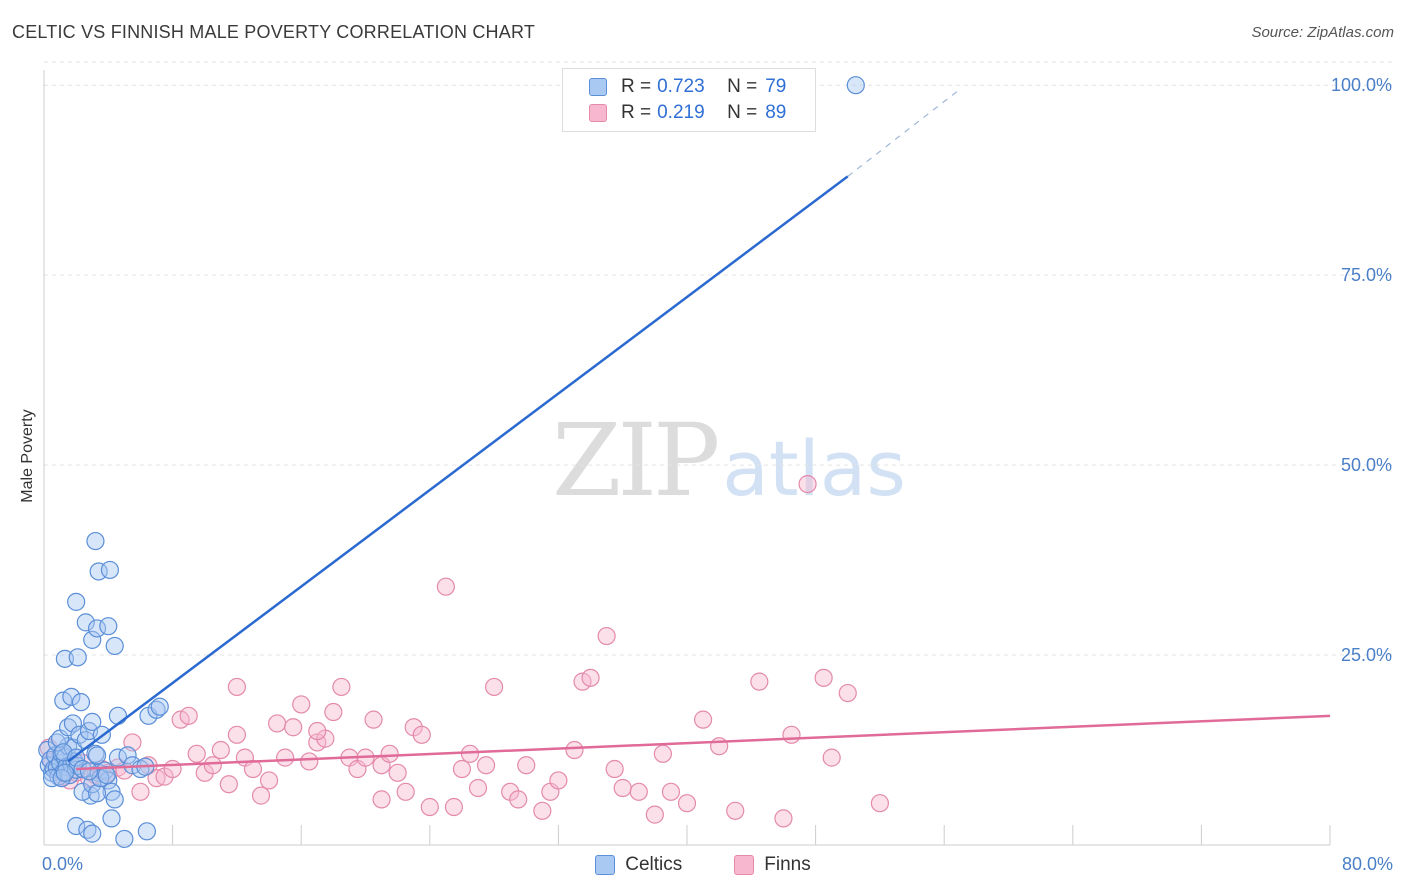 This screenshot has height=892, width=1406. Describe the element at coordinates (687, 87) in the screenshot. I see `legend-row-celtics: R = 0.723 N = 79` at that location.